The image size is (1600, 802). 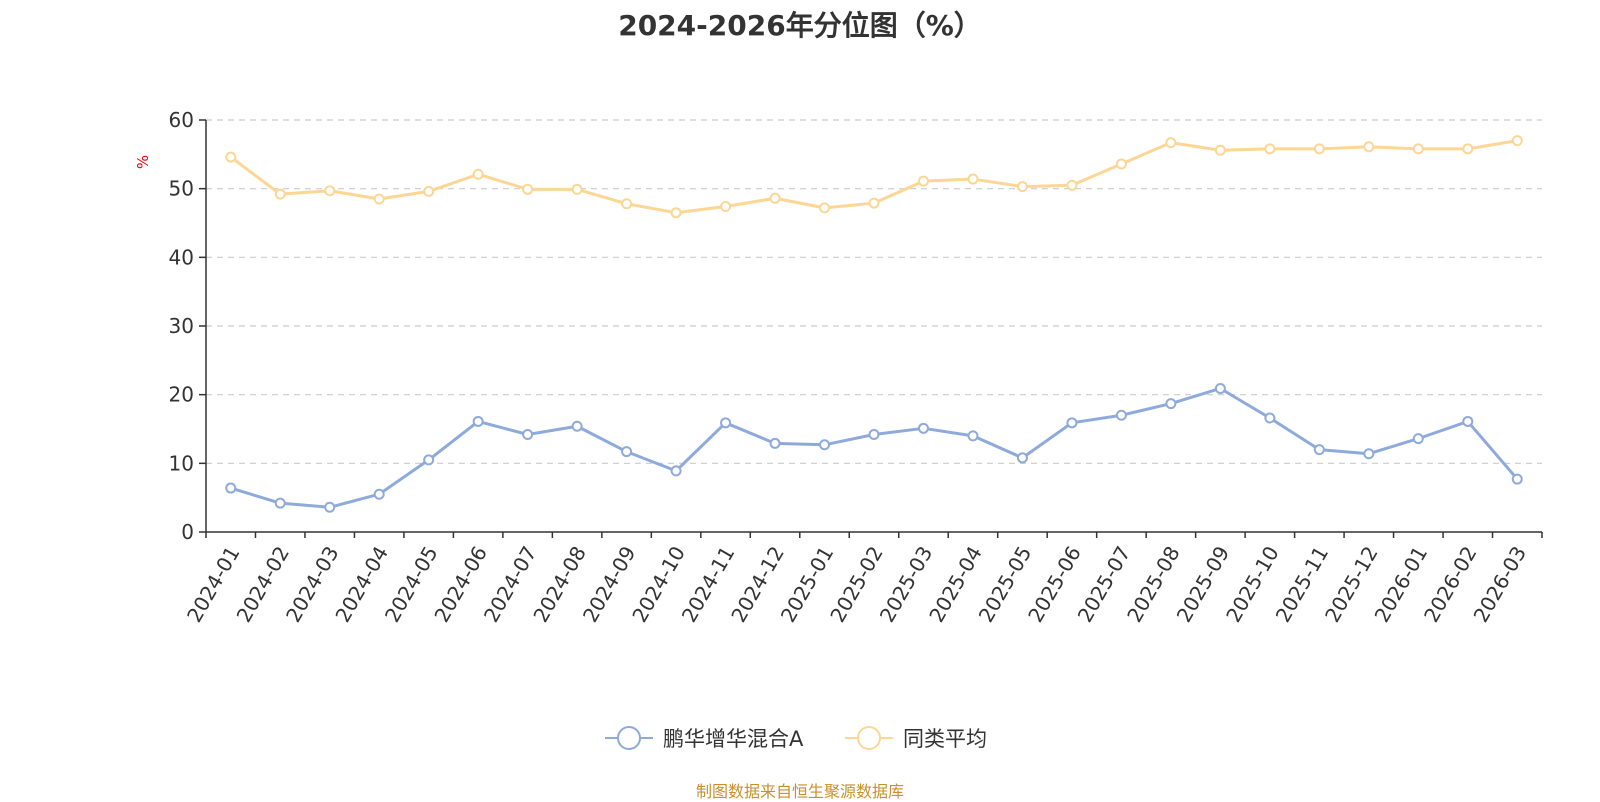 What do you see at coordinates (181, 463) in the screenshot?
I see `y-tick-label: 10` at bounding box center [181, 463].